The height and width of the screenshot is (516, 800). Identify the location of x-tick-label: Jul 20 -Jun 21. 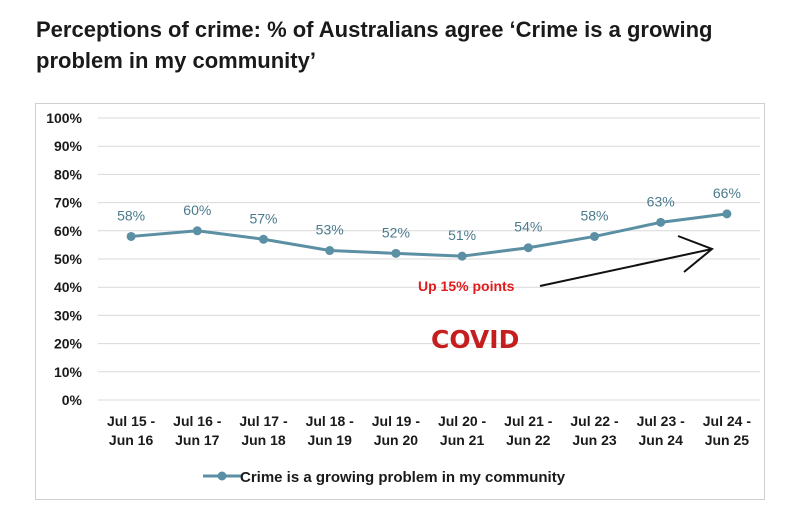
(462, 430).